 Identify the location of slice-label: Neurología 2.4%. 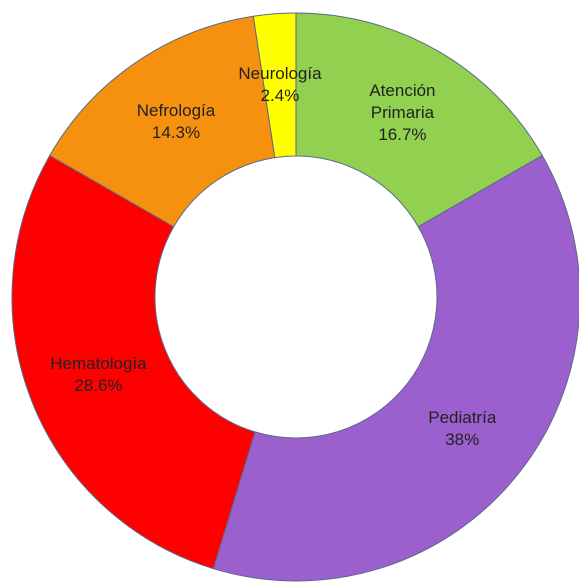
(279, 85).